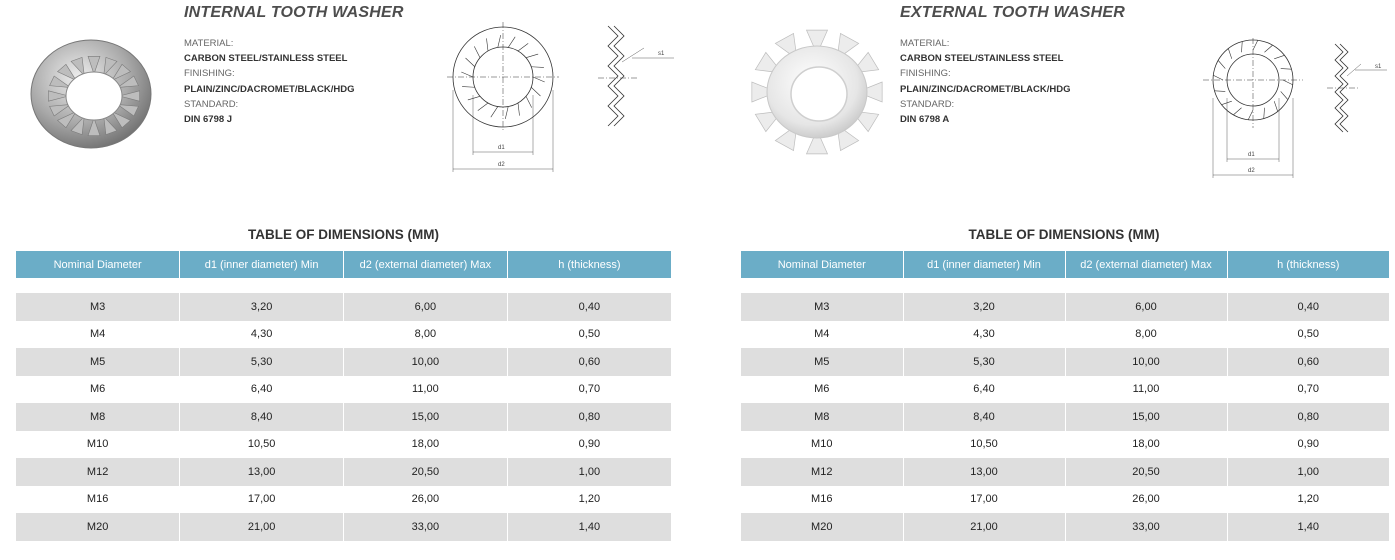 This screenshot has height=560, width=1395. I want to click on cell-thickness: 1,40, so click(589, 527).